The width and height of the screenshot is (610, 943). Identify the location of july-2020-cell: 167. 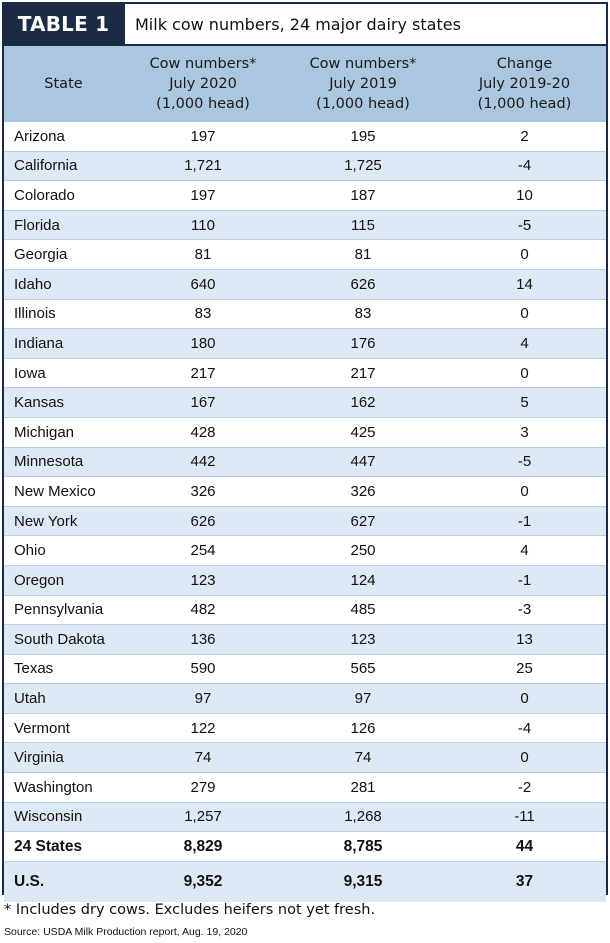
(203, 403).